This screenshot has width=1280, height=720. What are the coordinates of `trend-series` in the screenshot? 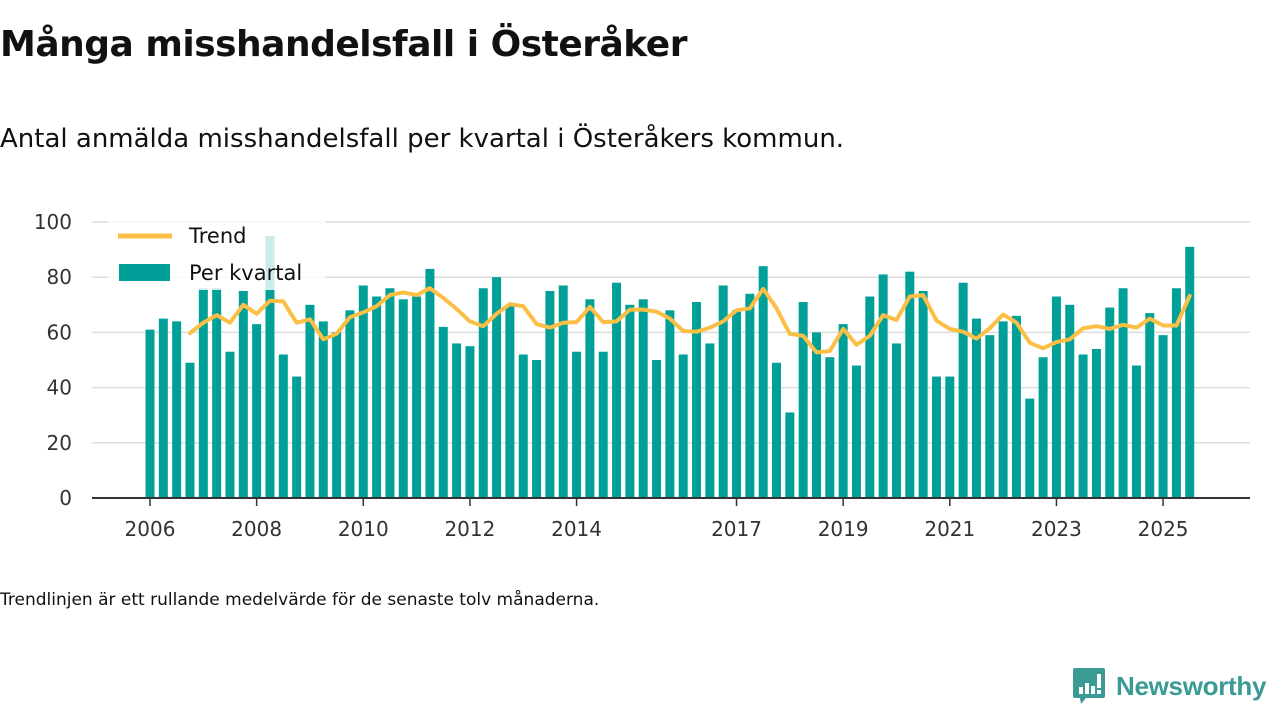 It's located at (690, 320).